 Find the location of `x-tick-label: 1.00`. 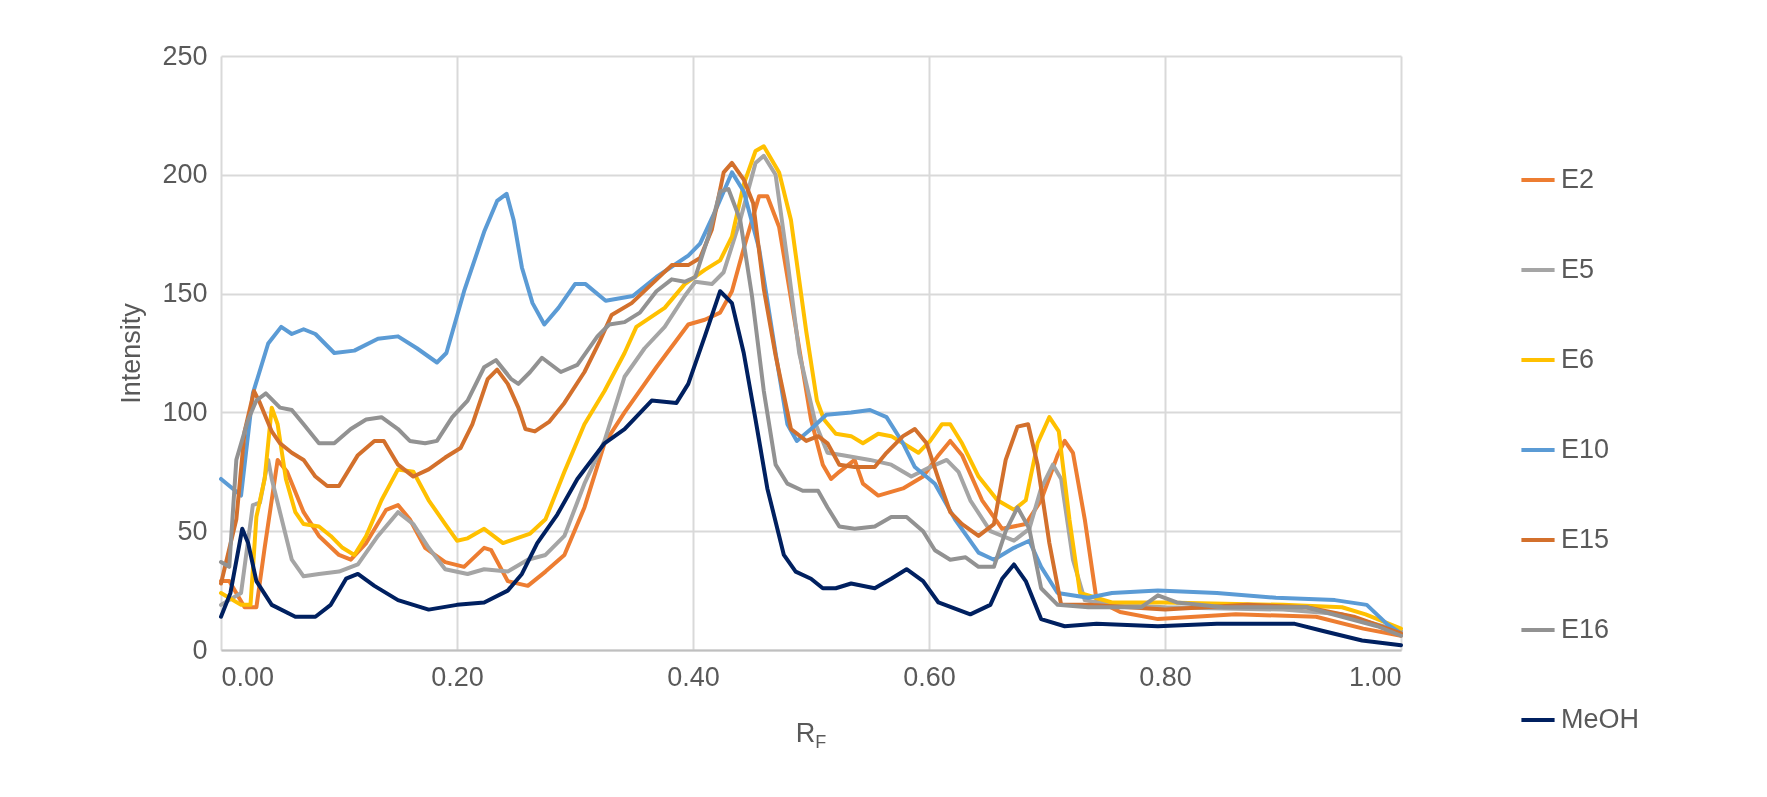

x-tick-label: 1.00 is located at coordinates (1375, 676).